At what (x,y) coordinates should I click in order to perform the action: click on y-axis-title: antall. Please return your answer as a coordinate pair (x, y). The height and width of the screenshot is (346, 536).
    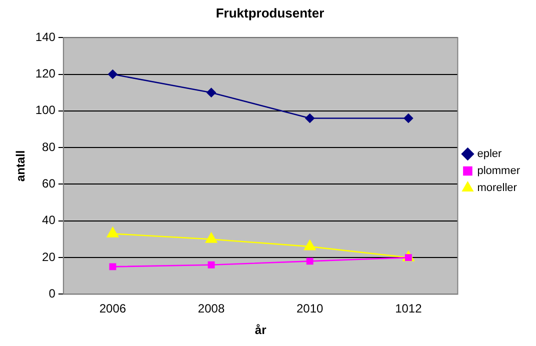
    Looking at the image, I should click on (21, 166).